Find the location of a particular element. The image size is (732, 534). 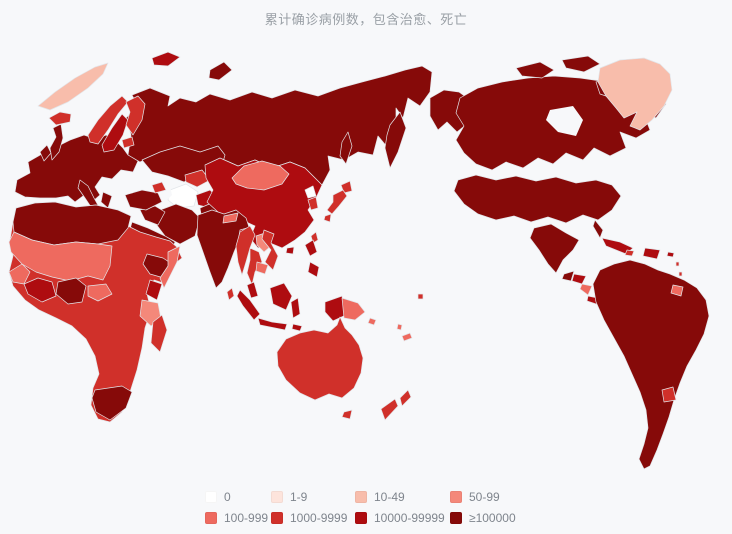

region-japan-kyushu is located at coordinates (327, 218).